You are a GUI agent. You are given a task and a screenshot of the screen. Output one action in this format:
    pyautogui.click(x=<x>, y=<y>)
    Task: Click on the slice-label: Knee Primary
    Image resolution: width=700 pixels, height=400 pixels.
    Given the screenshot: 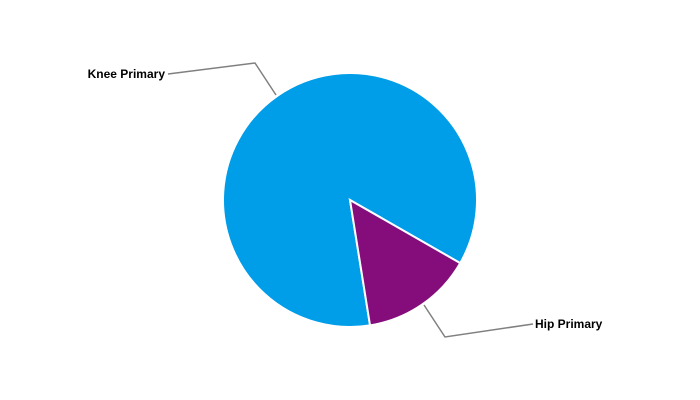 What is the action you would take?
    pyautogui.click(x=127, y=74)
    